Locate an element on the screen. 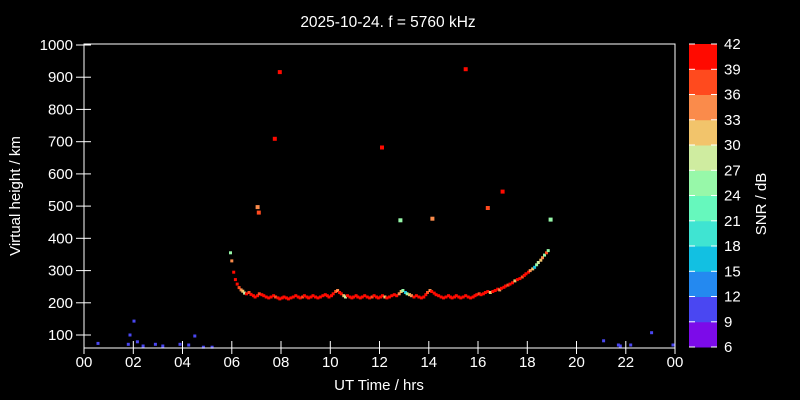 This screenshot has height=400, width=800. y-tick-label: 300 is located at coordinates (60, 271).